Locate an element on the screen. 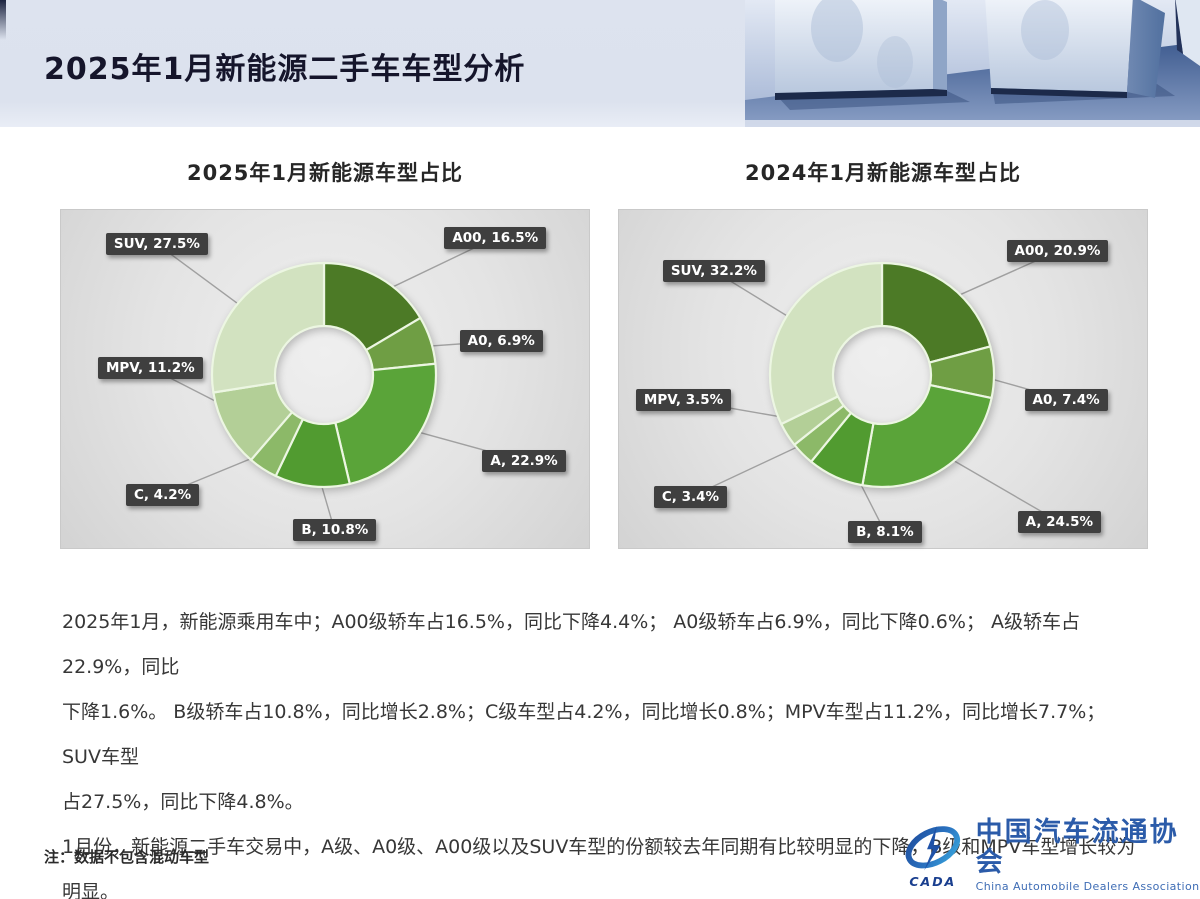 Image resolution: width=1200 pixels, height=899 pixels. cada-acronym: CADA is located at coordinates (932, 880).